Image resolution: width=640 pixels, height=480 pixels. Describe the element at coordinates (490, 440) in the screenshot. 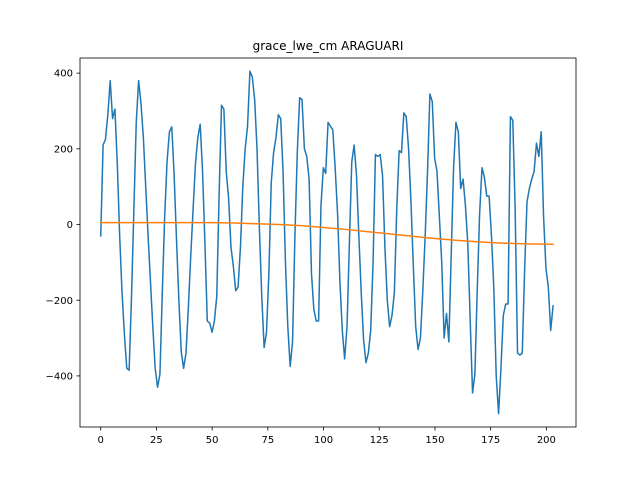

I see `x-tick-label: 175` at that location.